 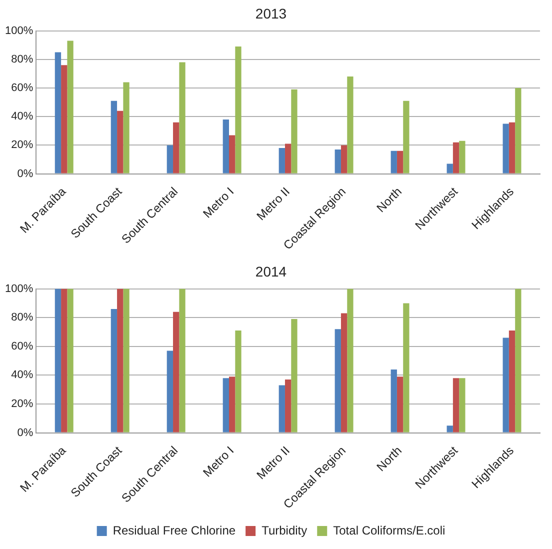 What do you see at coordinates (271, 13) in the screenshot?
I see `chart-title: 2013` at bounding box center [271, 13].